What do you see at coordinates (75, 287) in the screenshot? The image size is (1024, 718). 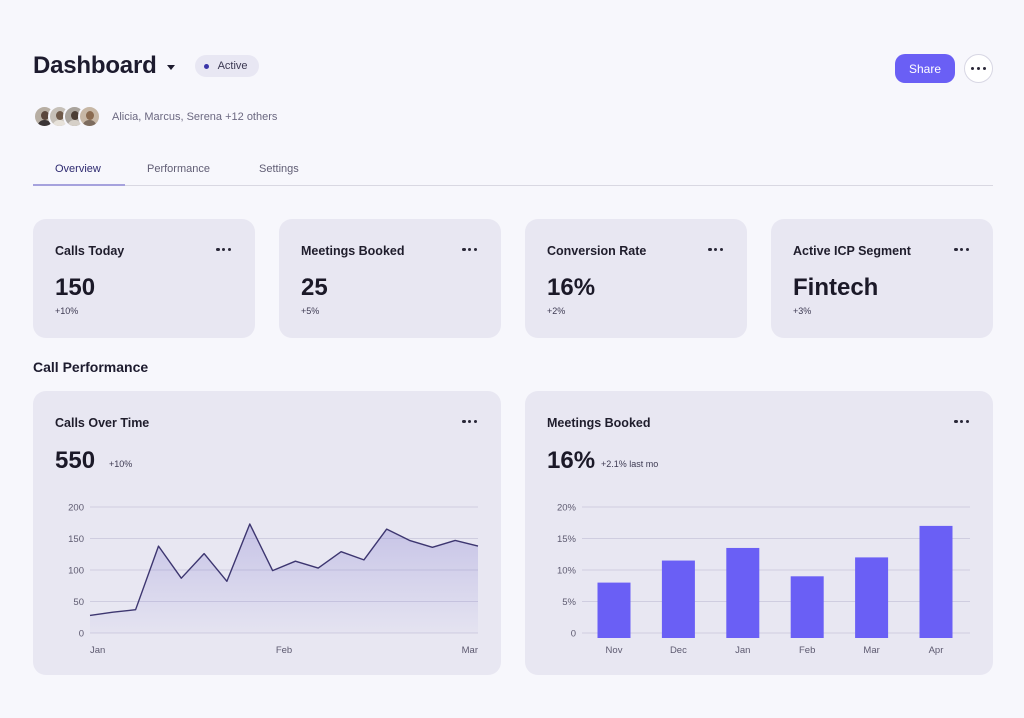 I see `stat-value: 150` at bounding box center [75, 287].